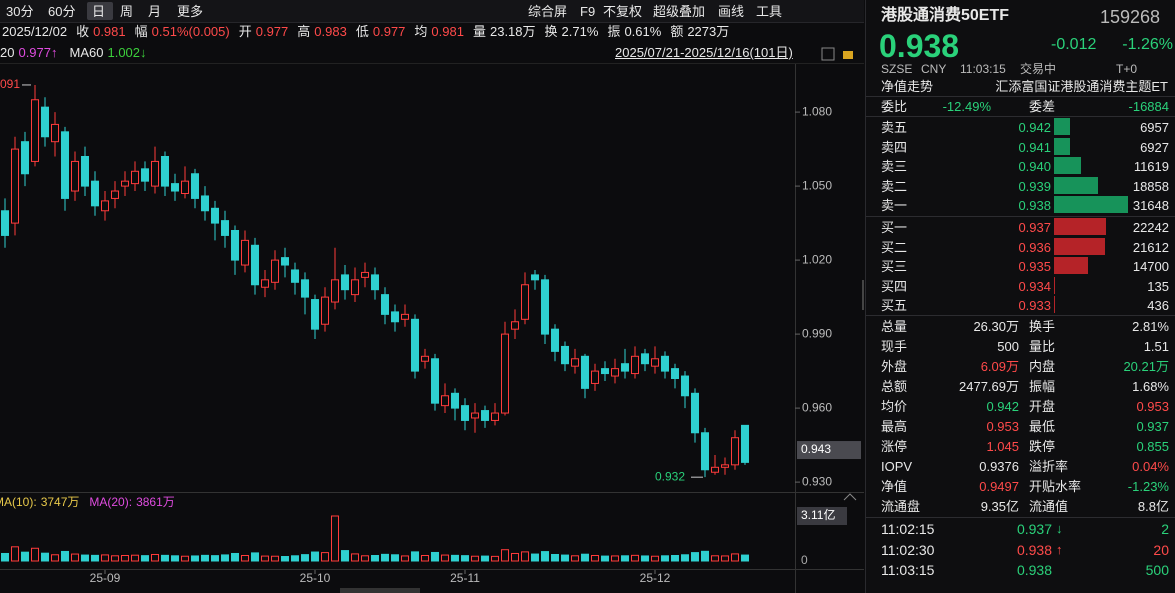 This screenshot has width=1175, height=593. I want to click on book-label: 买一, so click(894, 227).